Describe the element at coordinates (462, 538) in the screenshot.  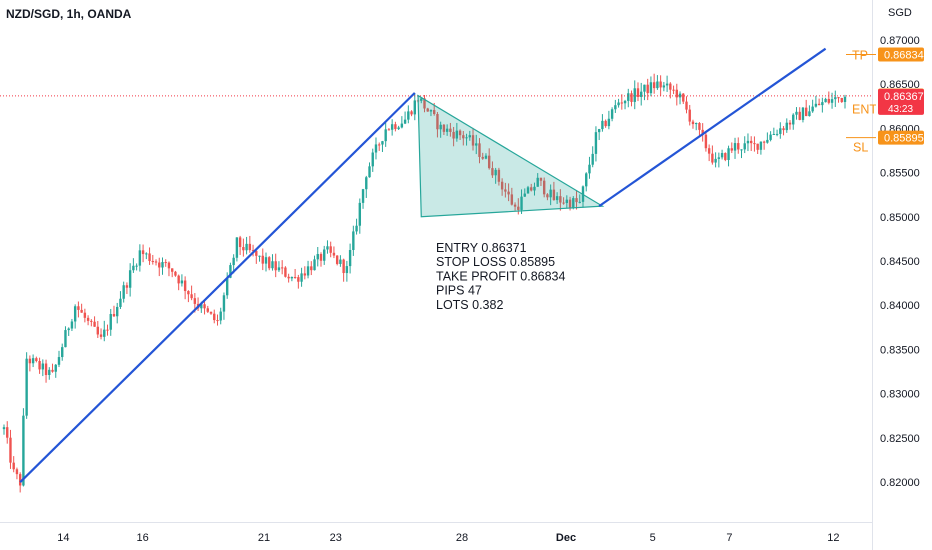
I see `x-tick-label: 28` at that location.